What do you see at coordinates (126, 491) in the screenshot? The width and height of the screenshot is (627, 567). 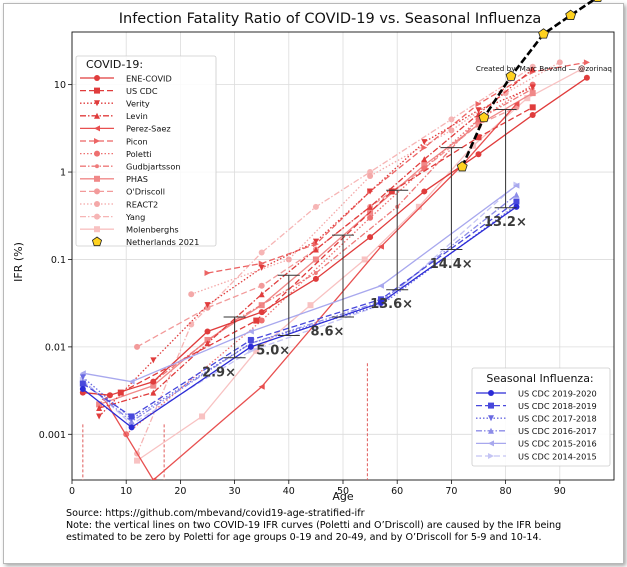 I see `x-tick-label: 10` at bounding box center [126, 491].